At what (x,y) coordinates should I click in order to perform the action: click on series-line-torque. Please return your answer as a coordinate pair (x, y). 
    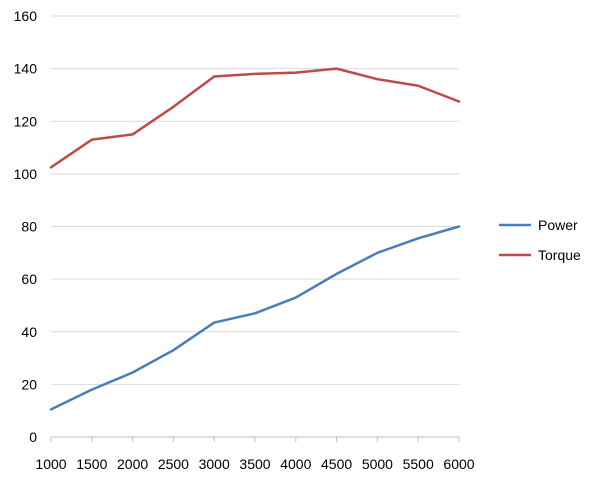
    Looking at the image, I should click on (255, 118).